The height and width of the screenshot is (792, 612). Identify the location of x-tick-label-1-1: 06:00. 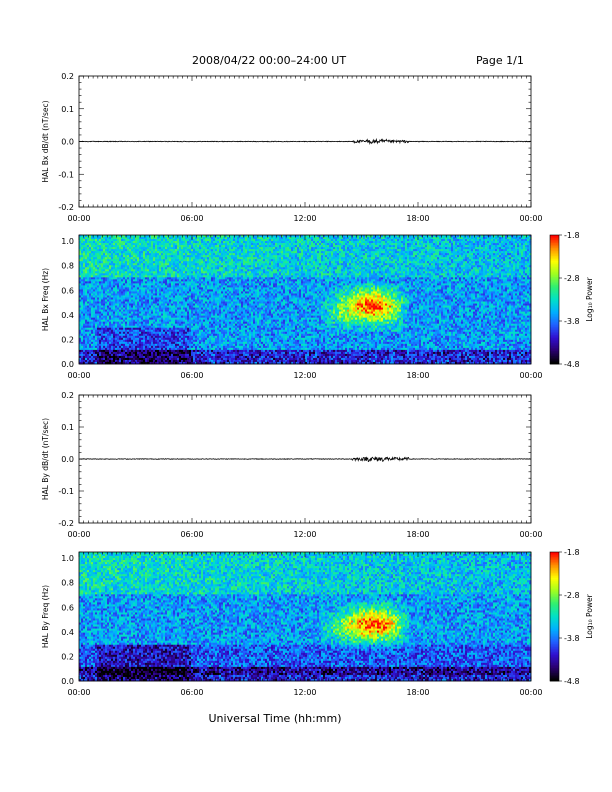
(191, 375).